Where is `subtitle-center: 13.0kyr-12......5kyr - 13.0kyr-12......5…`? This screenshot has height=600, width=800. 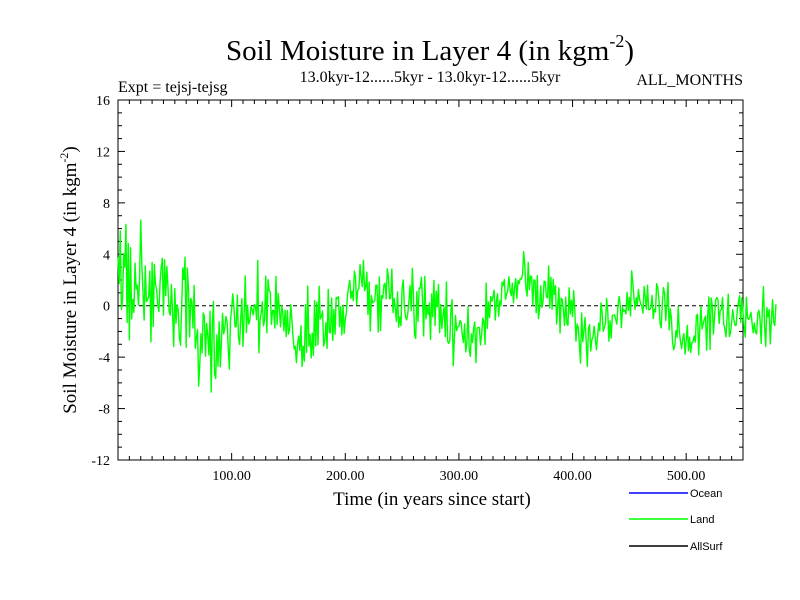 subtitle-center: 13.0kyr-12......5kyr - 13.0kyr-12......5… is located at coordinates (430, 77).